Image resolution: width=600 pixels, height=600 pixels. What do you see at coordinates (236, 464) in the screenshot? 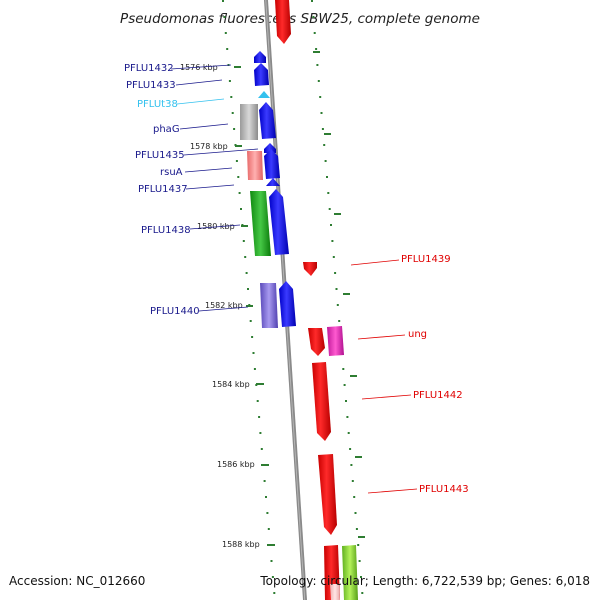
I see `kbp-label-1586: 1586 kbp` at bounding box center [236, 464].